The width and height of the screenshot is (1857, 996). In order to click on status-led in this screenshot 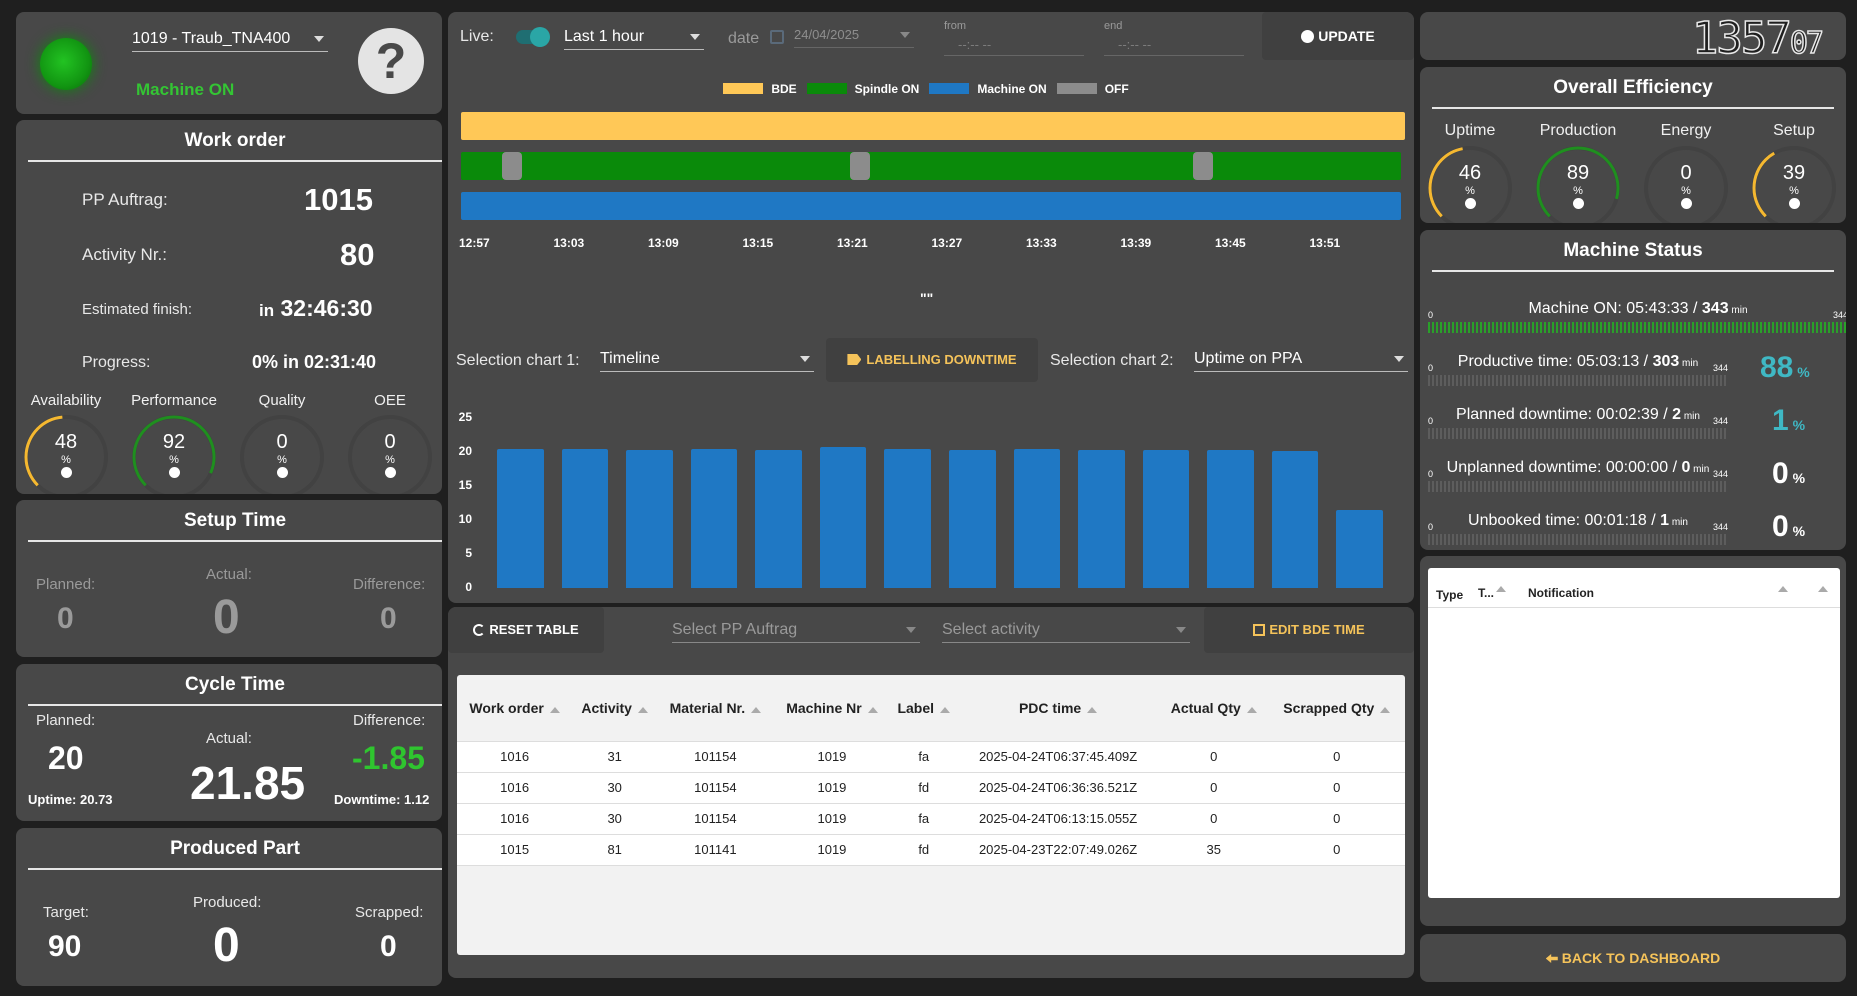, I will do `click(66, 64)`.